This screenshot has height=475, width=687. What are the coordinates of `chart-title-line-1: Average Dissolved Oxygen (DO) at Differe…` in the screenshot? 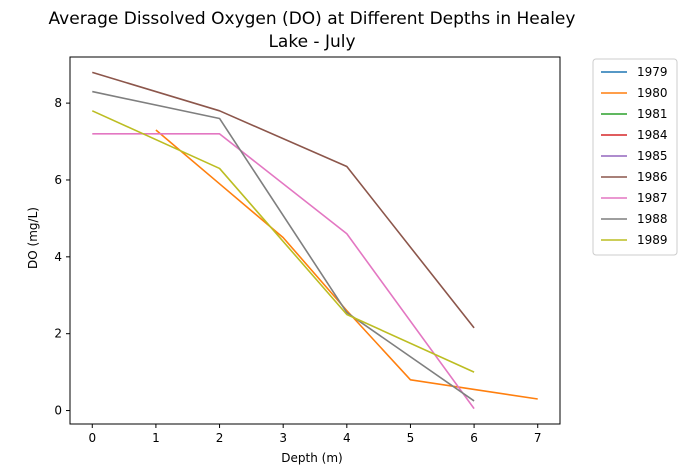 It's located at (312, 19).